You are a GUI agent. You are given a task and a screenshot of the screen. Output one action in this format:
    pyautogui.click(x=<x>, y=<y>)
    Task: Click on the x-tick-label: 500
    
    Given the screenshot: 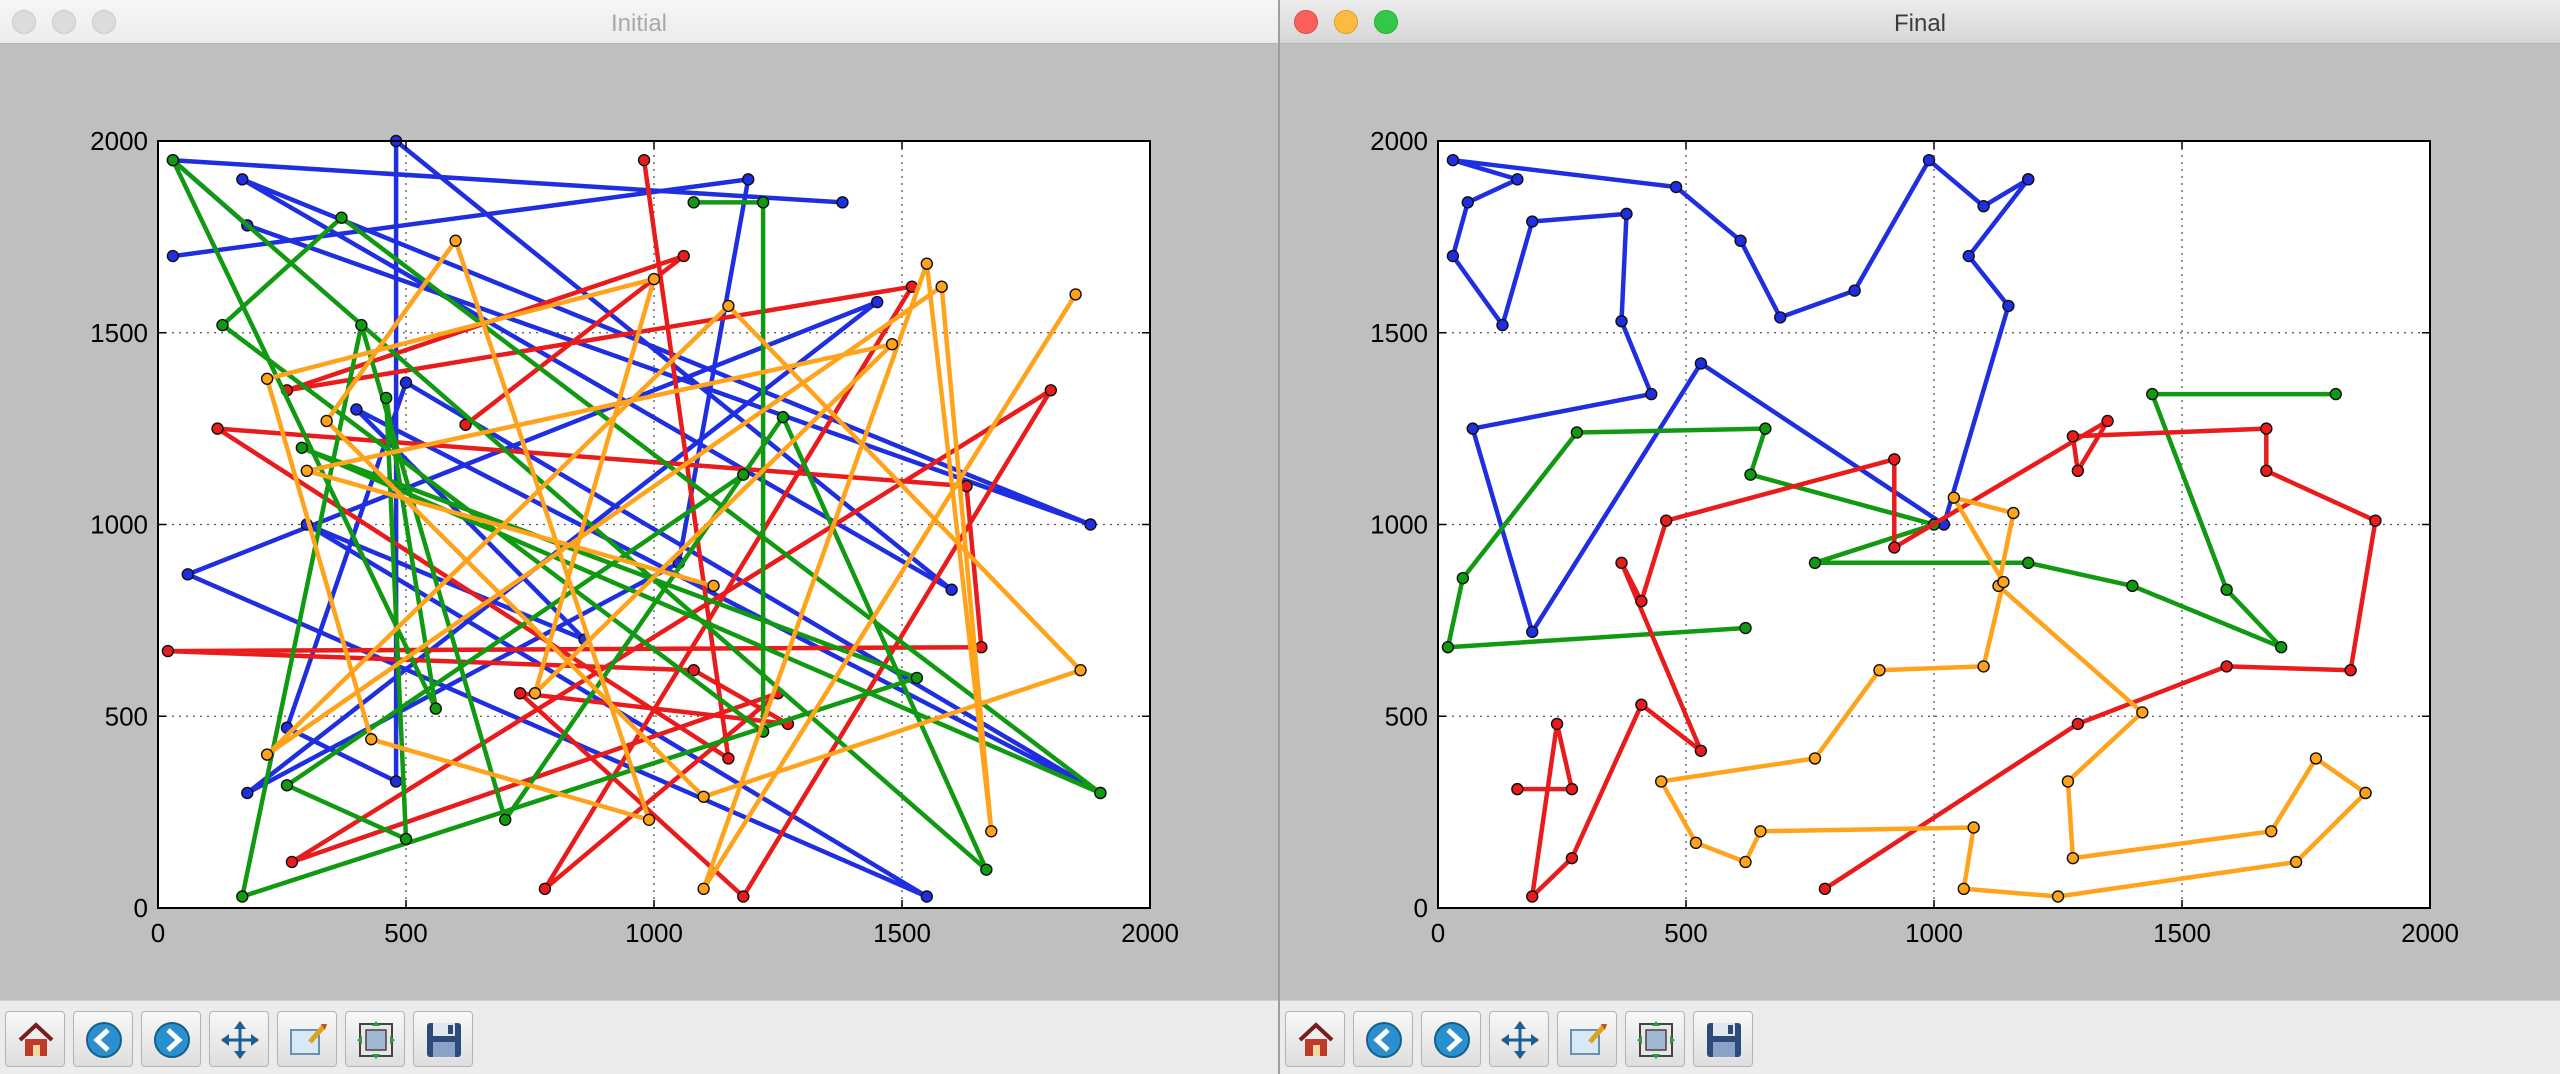 What is the action you would take?
    pyautogui.click(x=405, y=933)
    